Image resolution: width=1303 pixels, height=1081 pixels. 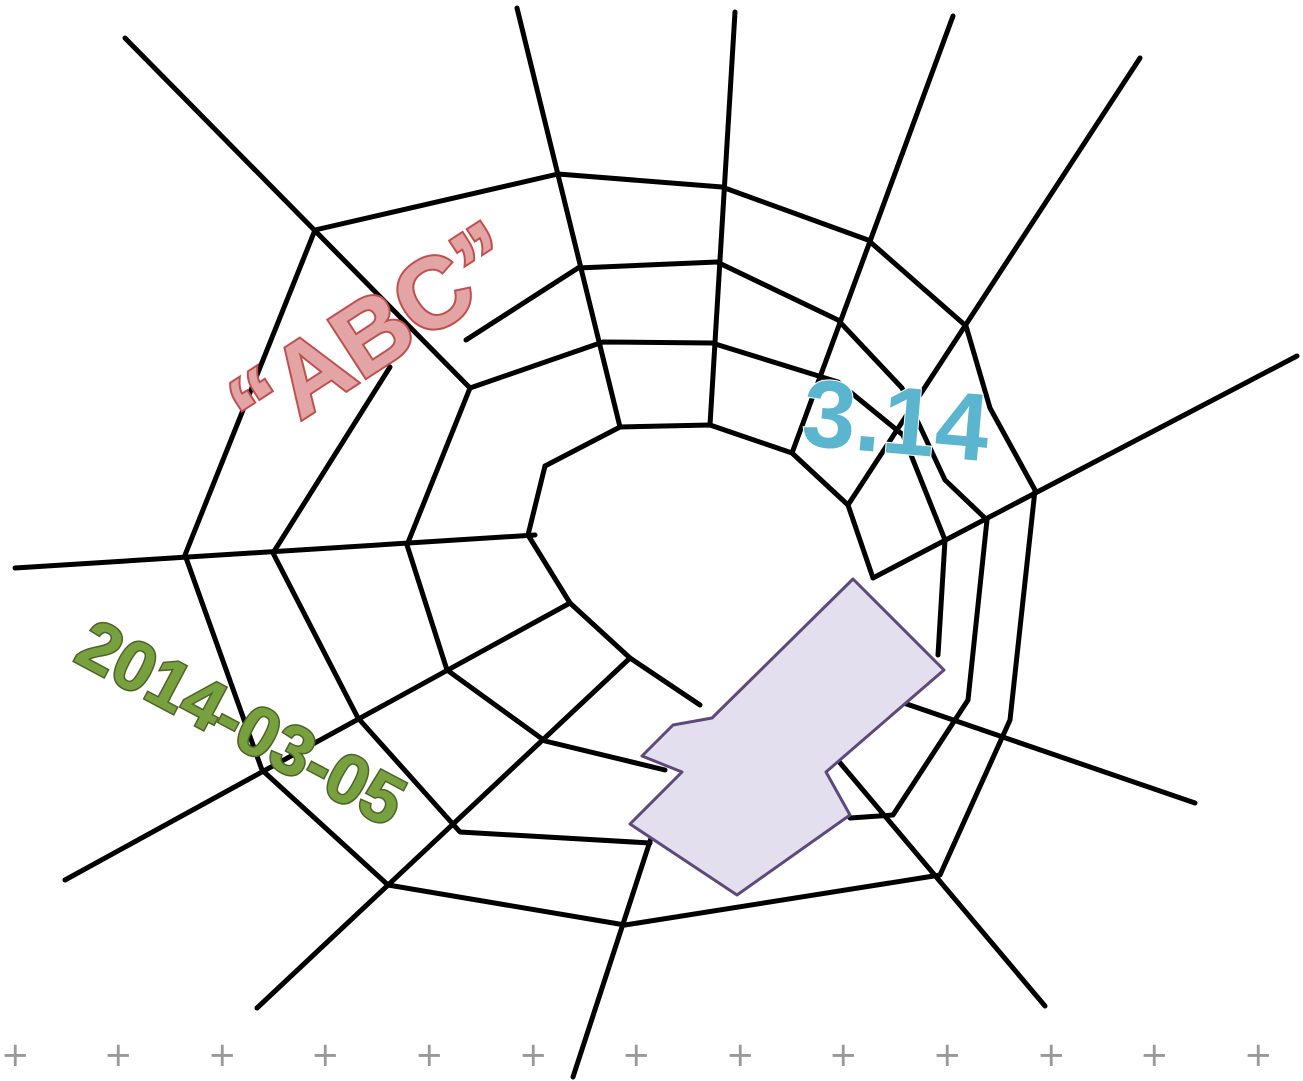 I want to click on pi-label: 3.14, so click(x=895, y=420).